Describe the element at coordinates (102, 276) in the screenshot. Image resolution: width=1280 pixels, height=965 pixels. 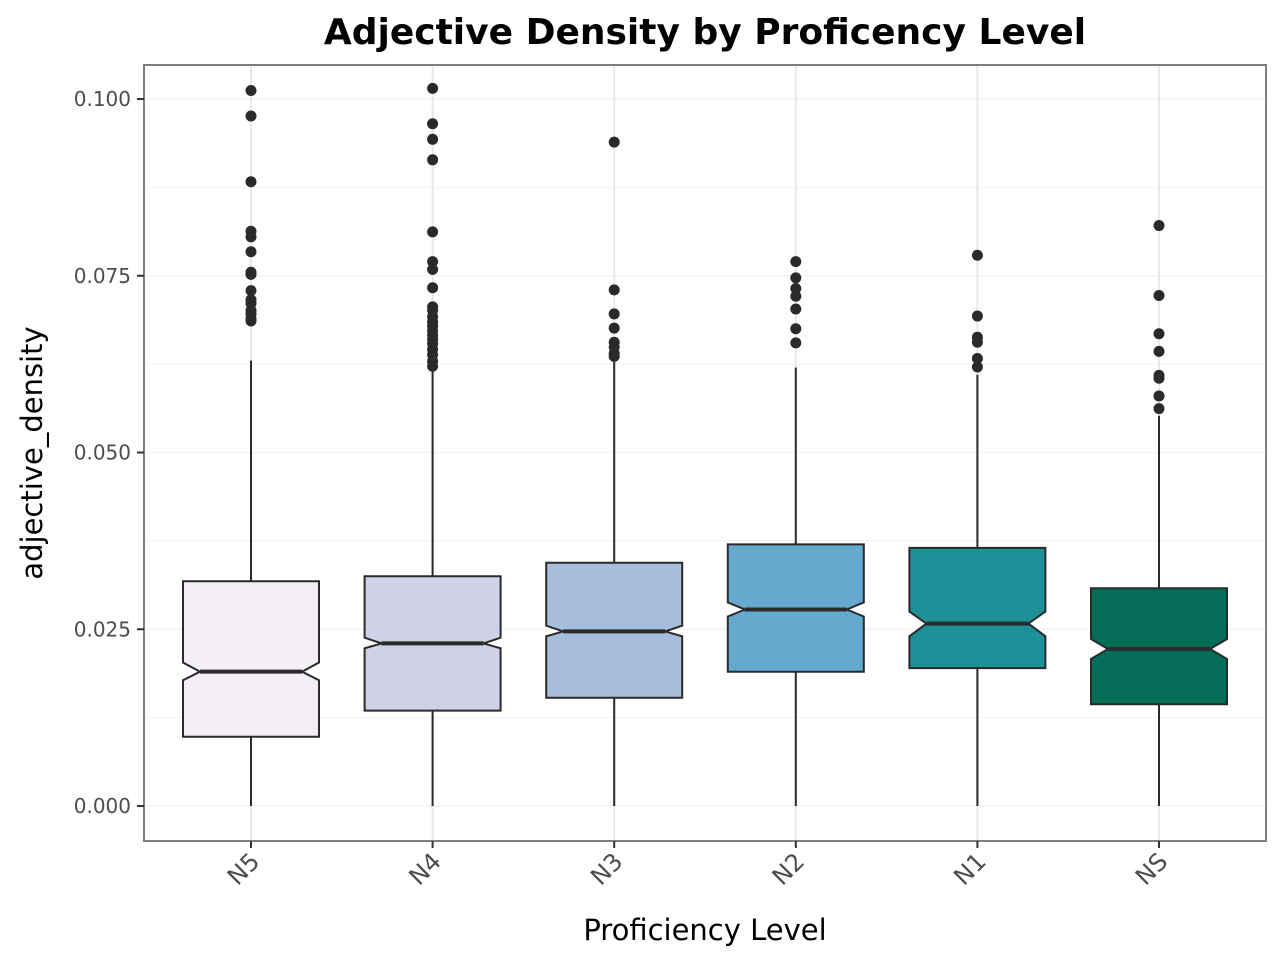
I see `y-tick-label: 0.075` at that location.